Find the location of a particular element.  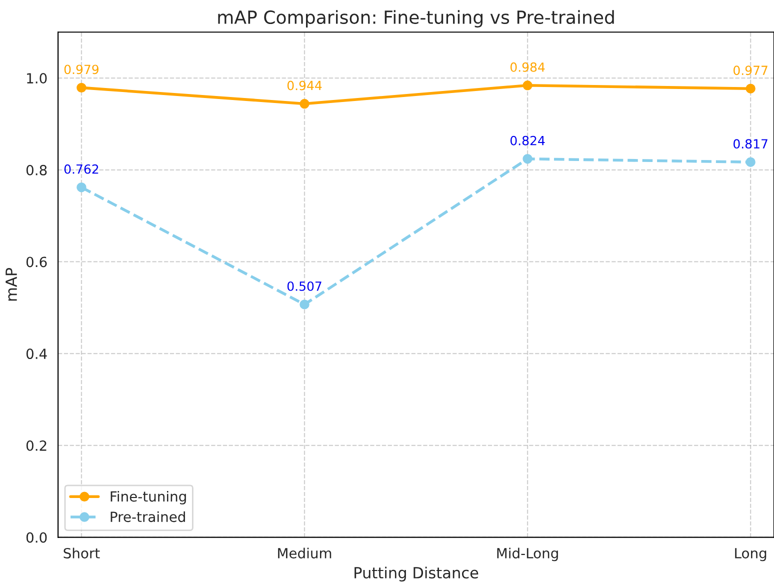

y-axis-title: mAP is located at coordinates (11, 284).